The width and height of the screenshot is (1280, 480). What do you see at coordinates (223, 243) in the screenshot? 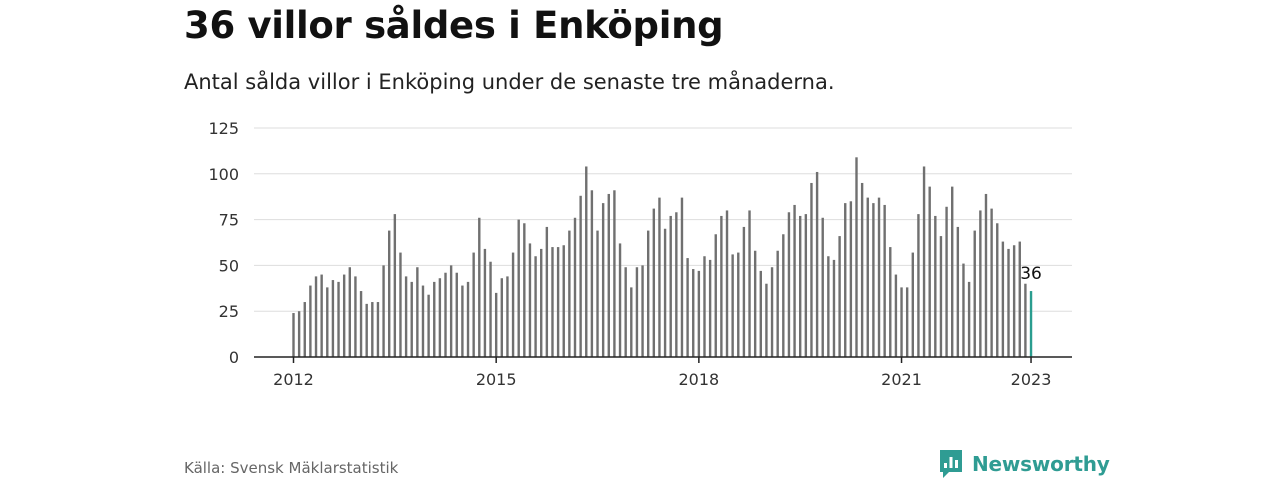
I see `y-axis-tick-labels: 0 25 50 75 100 125` at bounding box center [223, 243].